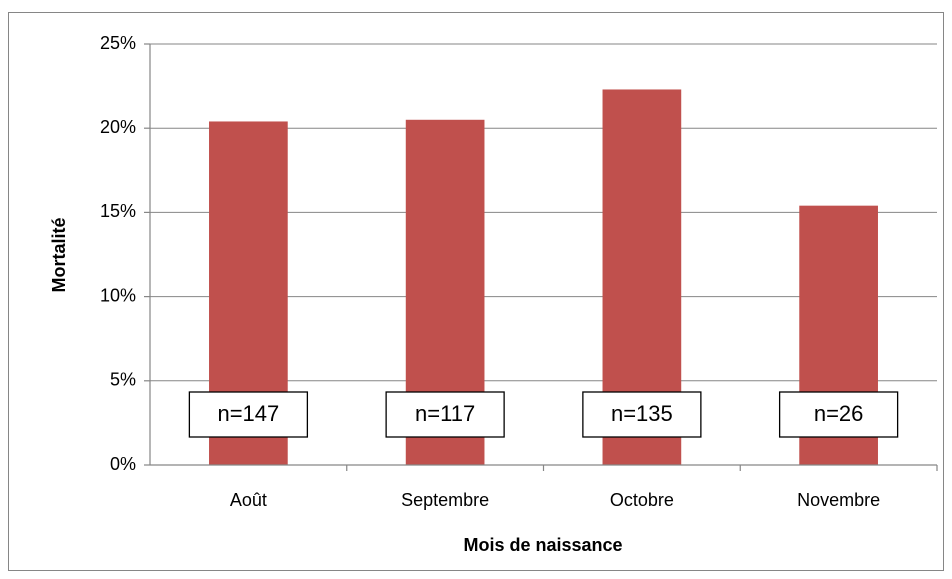  I want to click on annotation: n=117, so click(445, 413).